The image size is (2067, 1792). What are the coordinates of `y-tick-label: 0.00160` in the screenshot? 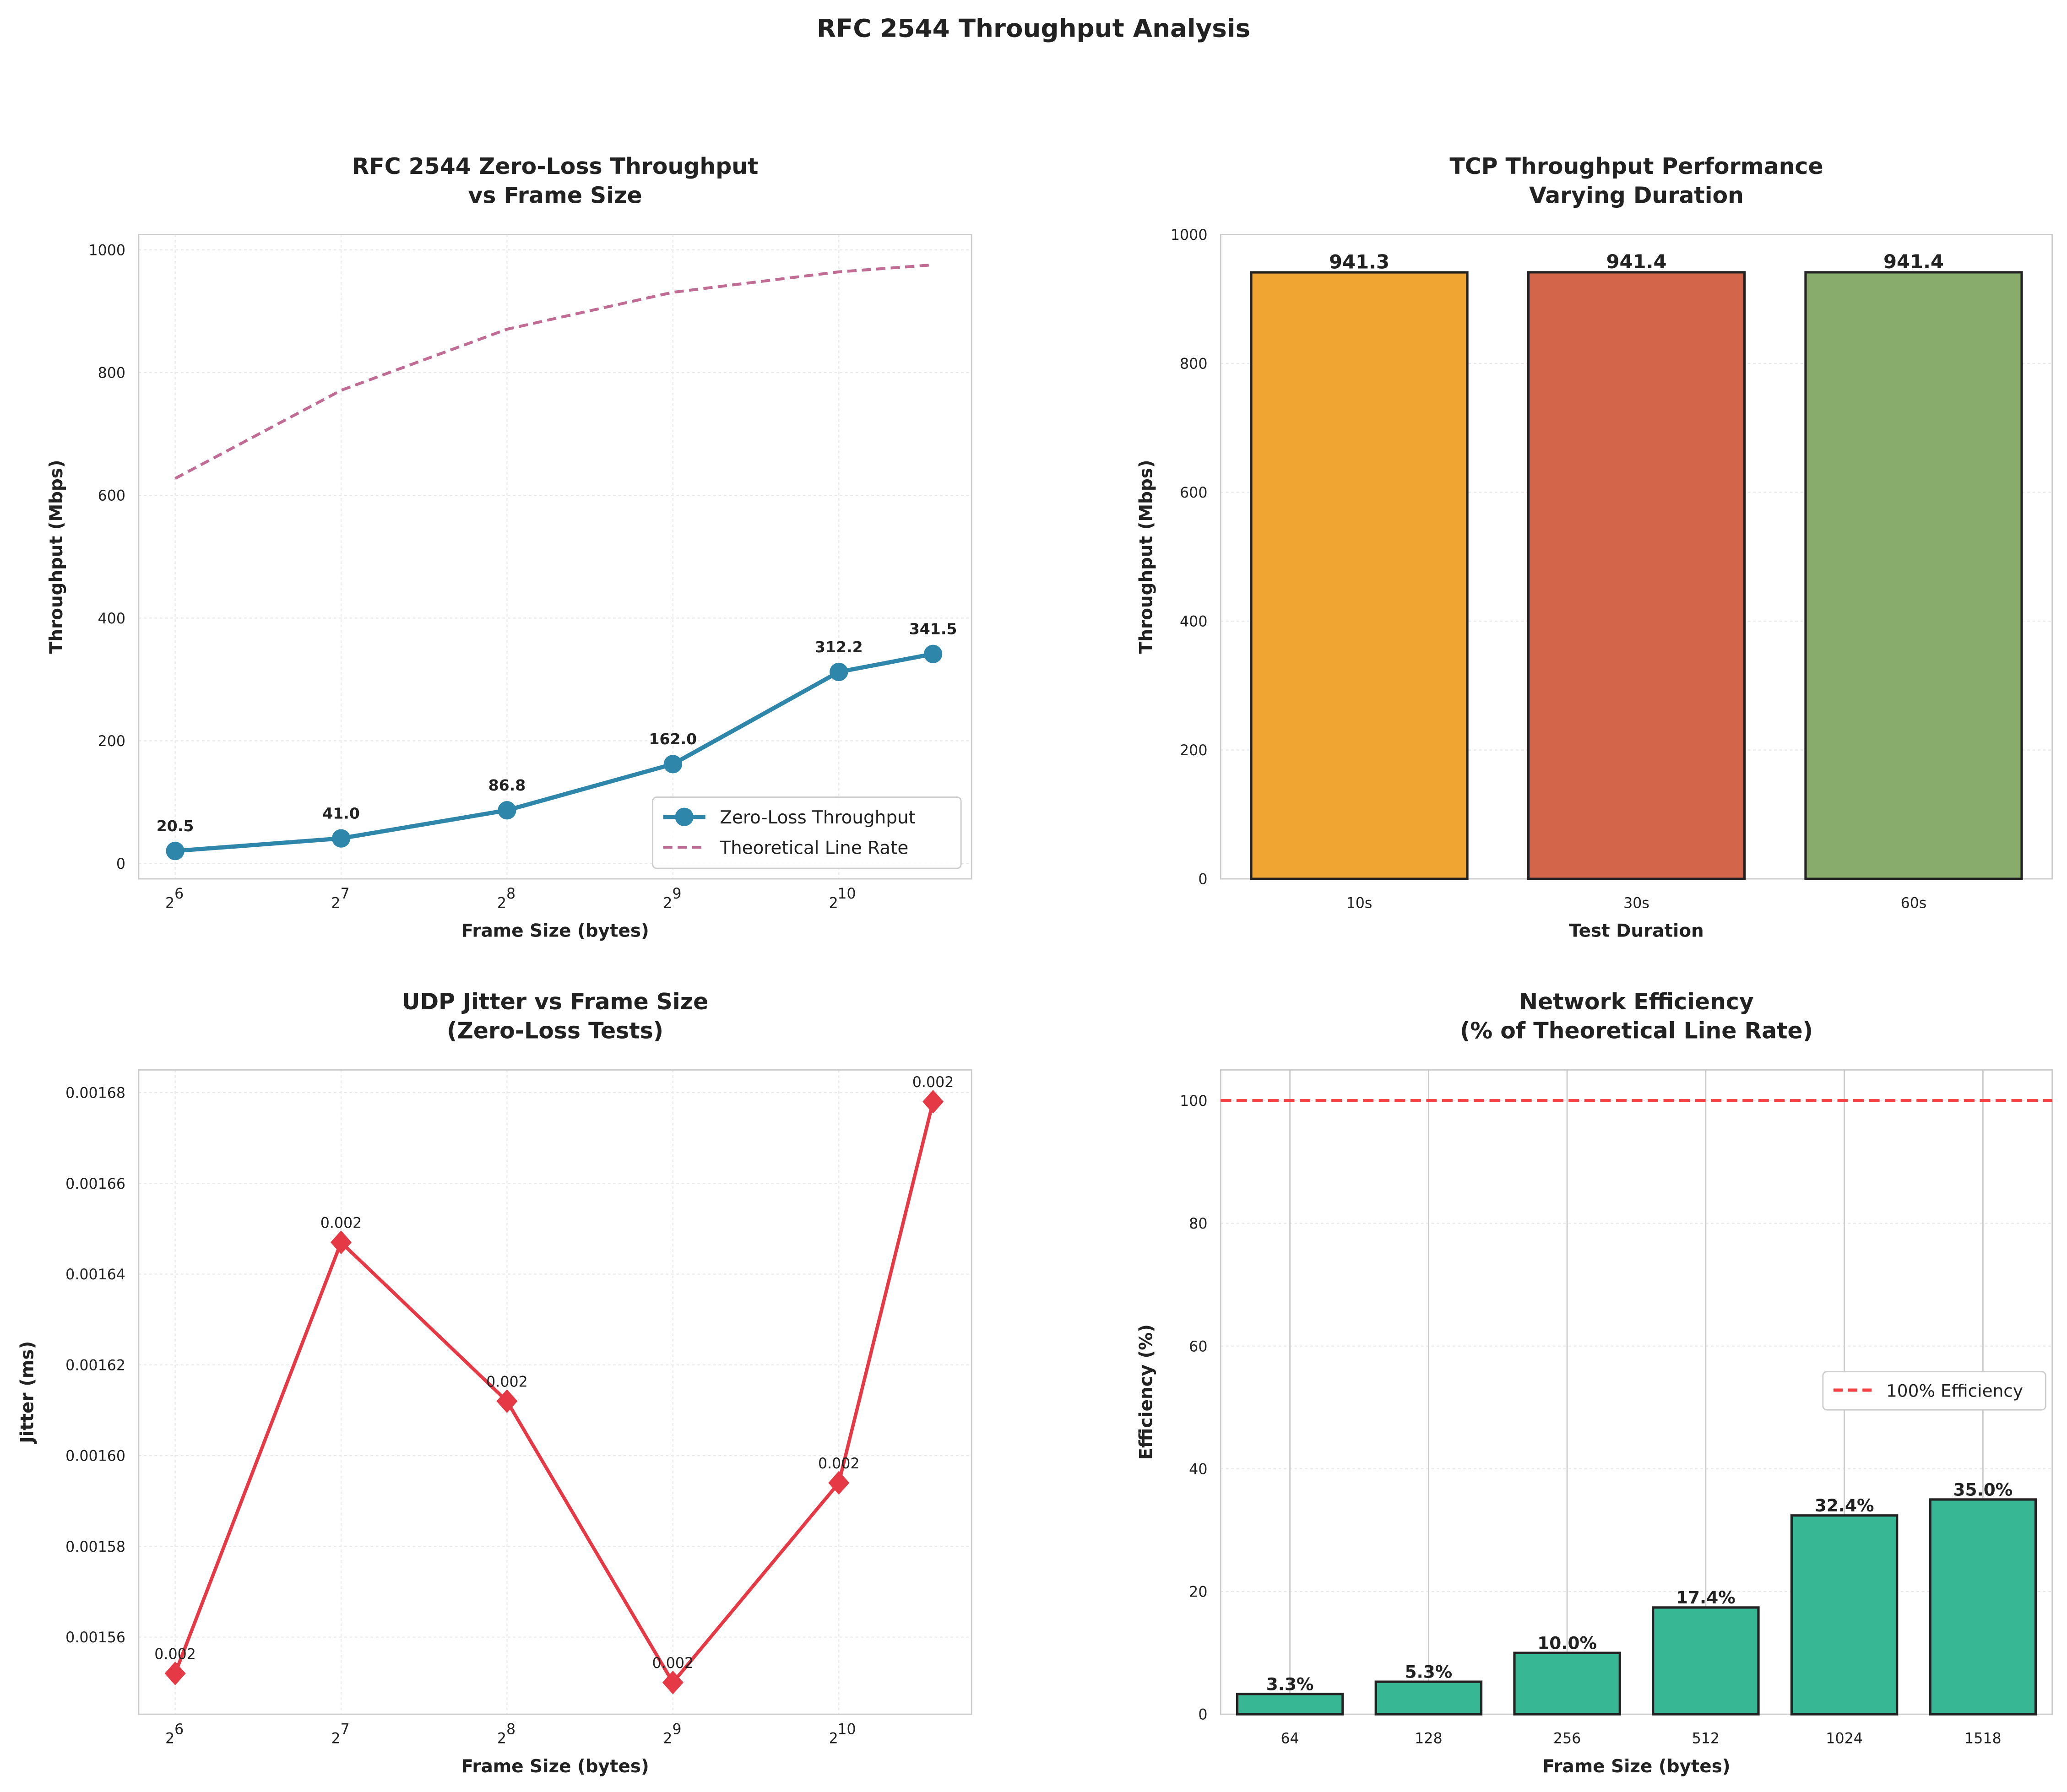 It's located at (95, 1457).